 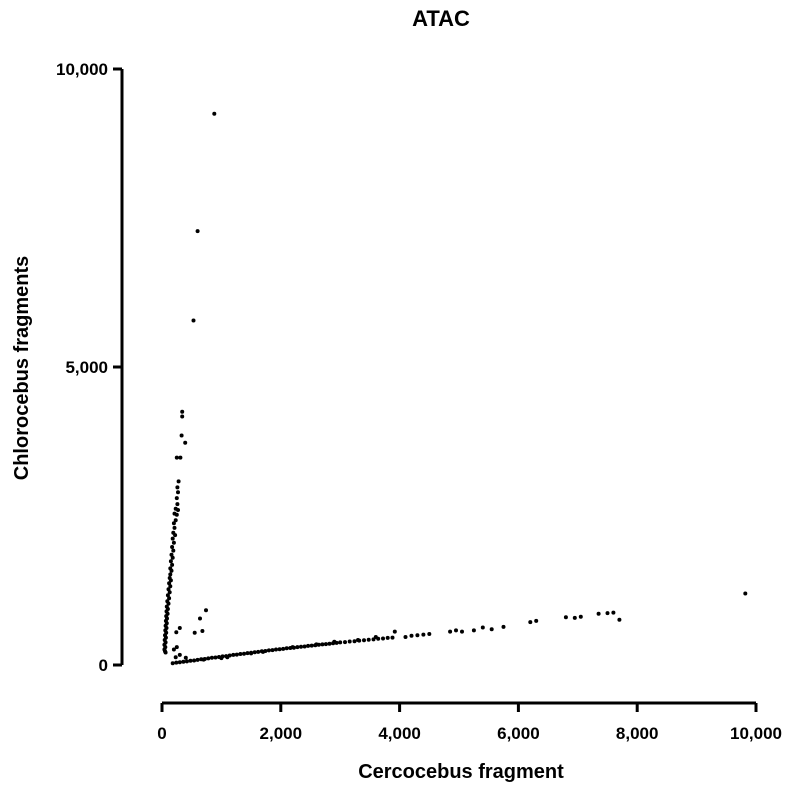 What do you see at coordinates (82, 69) in the screenshot?
I see `y-tick-label: 10,000` at bounding box center [82, 69].